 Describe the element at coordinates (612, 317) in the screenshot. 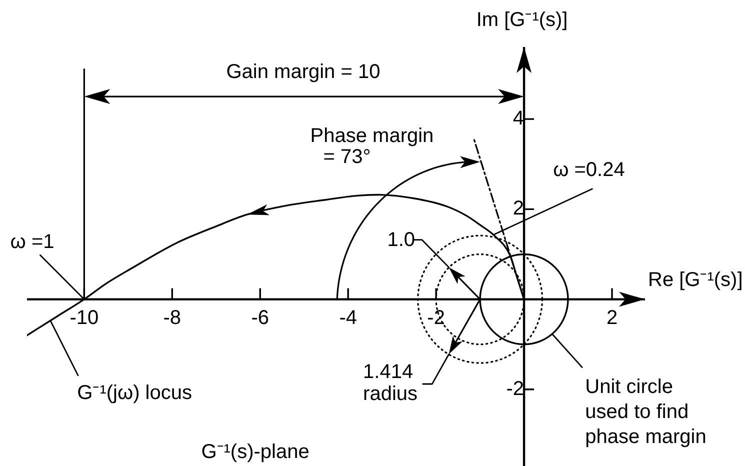

I see `x-tick-label: 2` at that location.